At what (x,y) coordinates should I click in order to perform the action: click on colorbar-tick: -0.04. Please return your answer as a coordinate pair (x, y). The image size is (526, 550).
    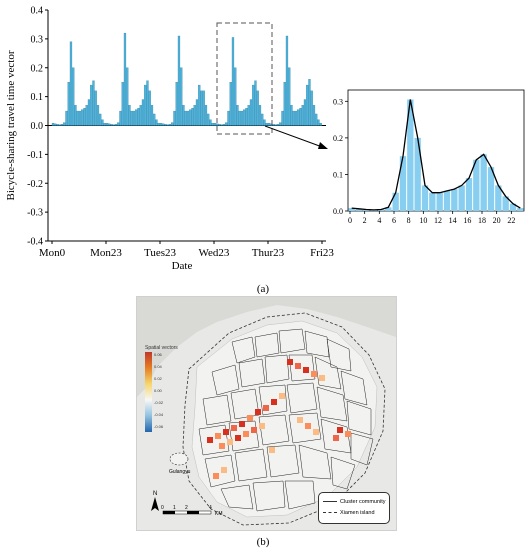
    Looking at the image, I should click on (159, 414).